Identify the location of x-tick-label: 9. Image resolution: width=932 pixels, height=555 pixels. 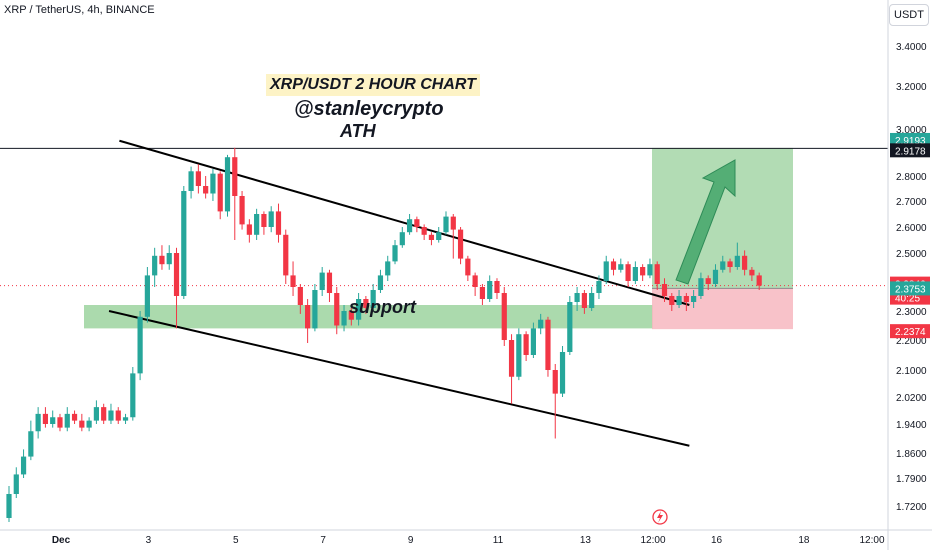
(411, 540).